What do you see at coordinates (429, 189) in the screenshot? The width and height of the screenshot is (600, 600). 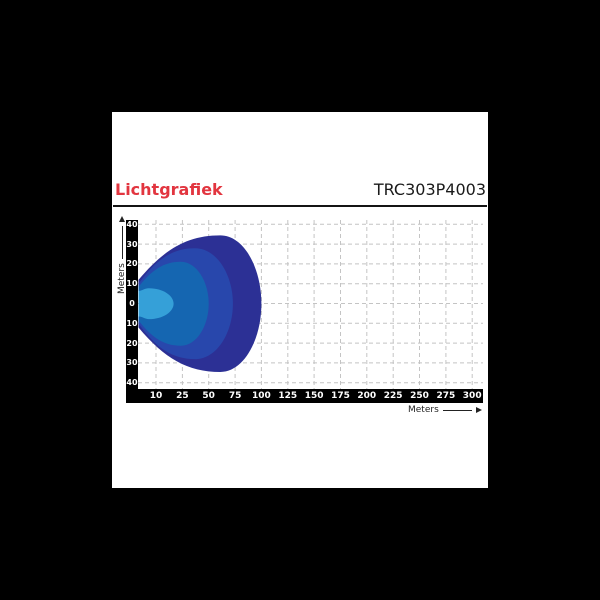 I see `product-code: TRC303P4003` at bounding box center [429, 189].